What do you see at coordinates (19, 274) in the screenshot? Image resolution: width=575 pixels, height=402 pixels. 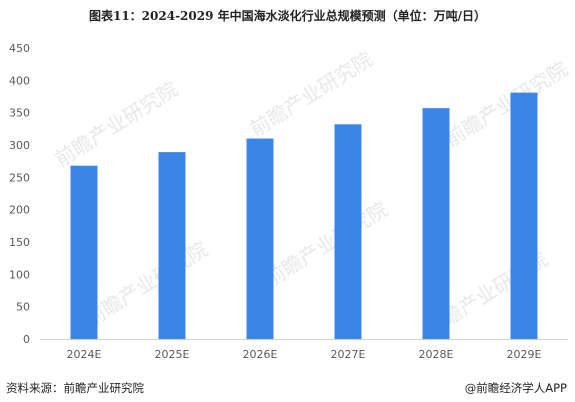 I see `y-tick-label: 100` at bounding box center [19, 274].